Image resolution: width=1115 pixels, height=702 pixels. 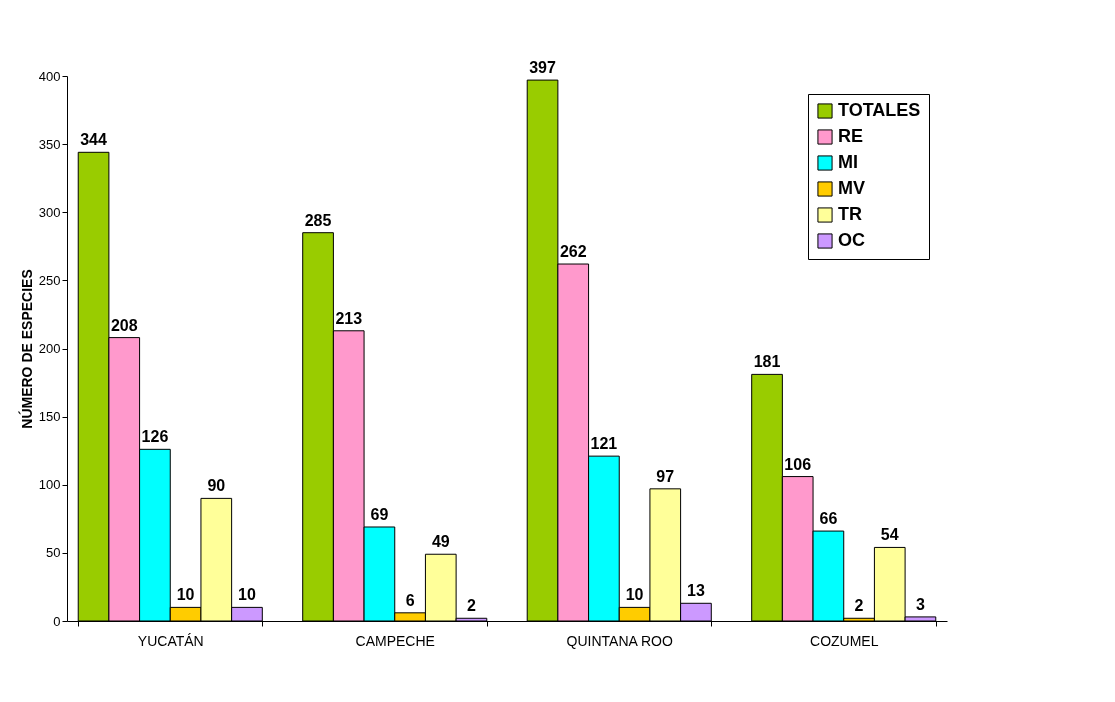 I want to click on data-label: 66, so click(x=828, y=519).